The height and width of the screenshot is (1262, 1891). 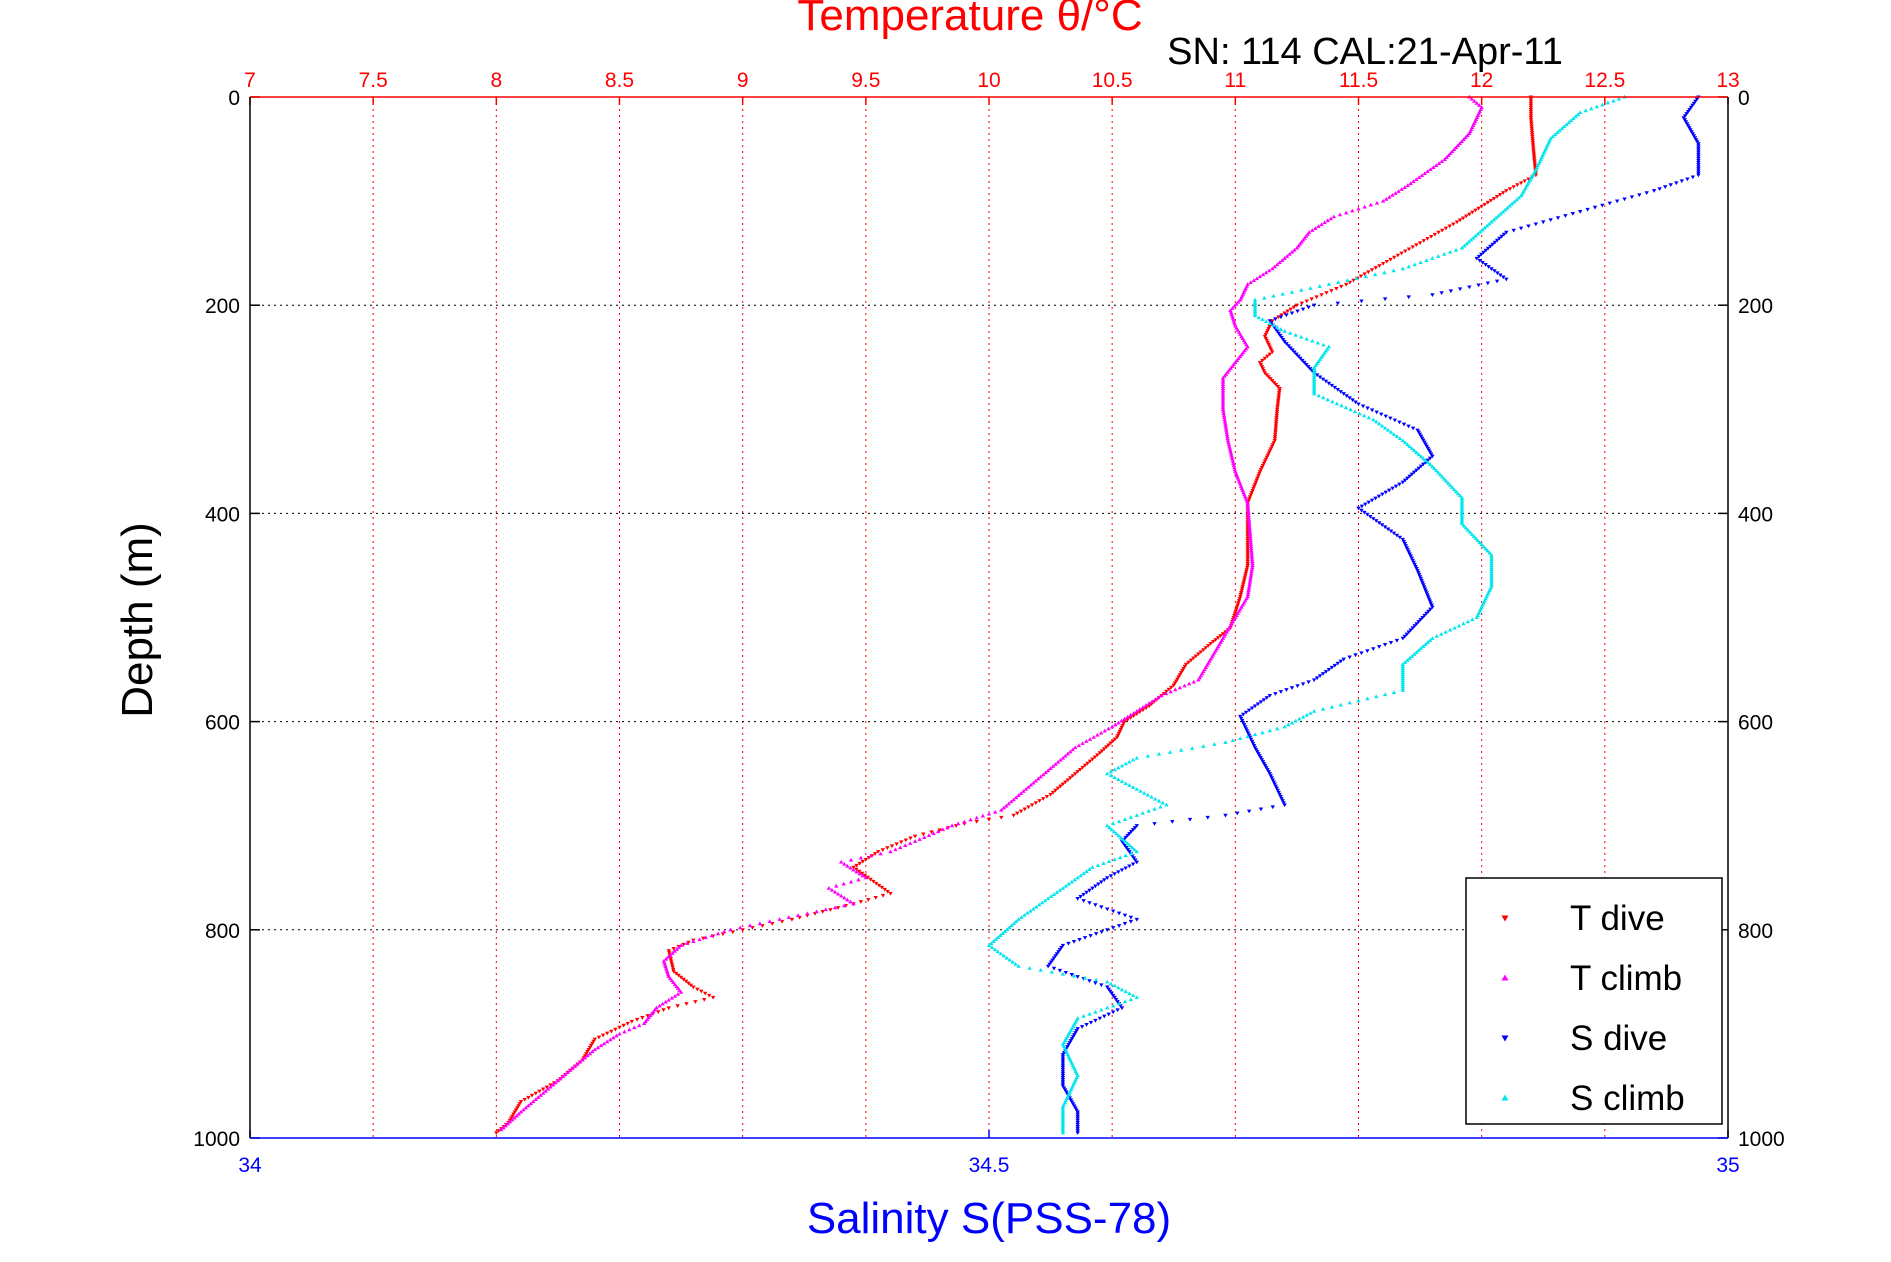 I want to click on temperature-tick-label: 11.5, so click(x=1358, y=80).